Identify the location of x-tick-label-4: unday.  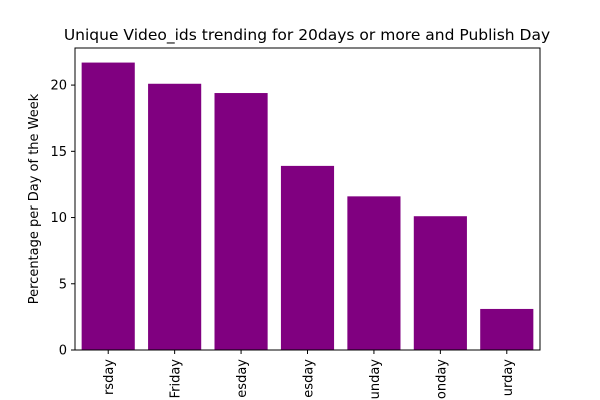
(375, 379).